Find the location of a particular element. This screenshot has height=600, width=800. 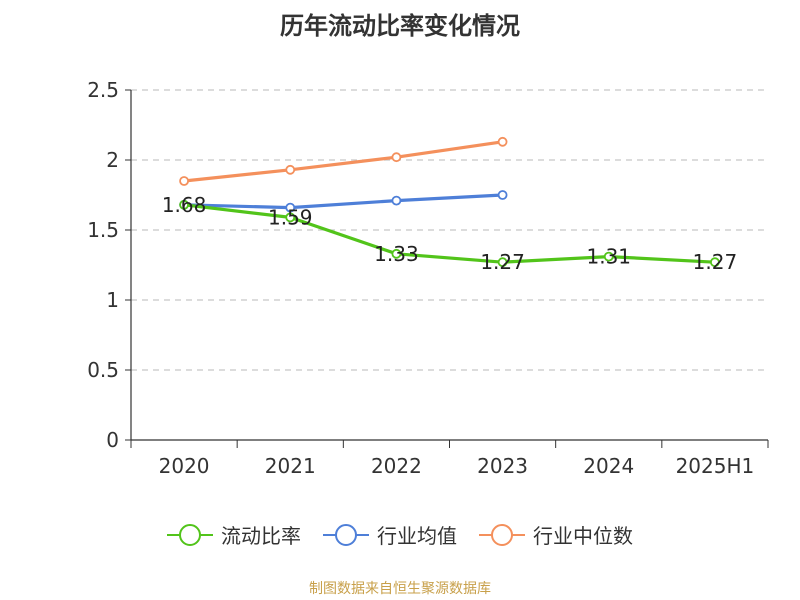

legend: 流动比率 行业均值 行业中位数 is located at coordinates (400, 534).